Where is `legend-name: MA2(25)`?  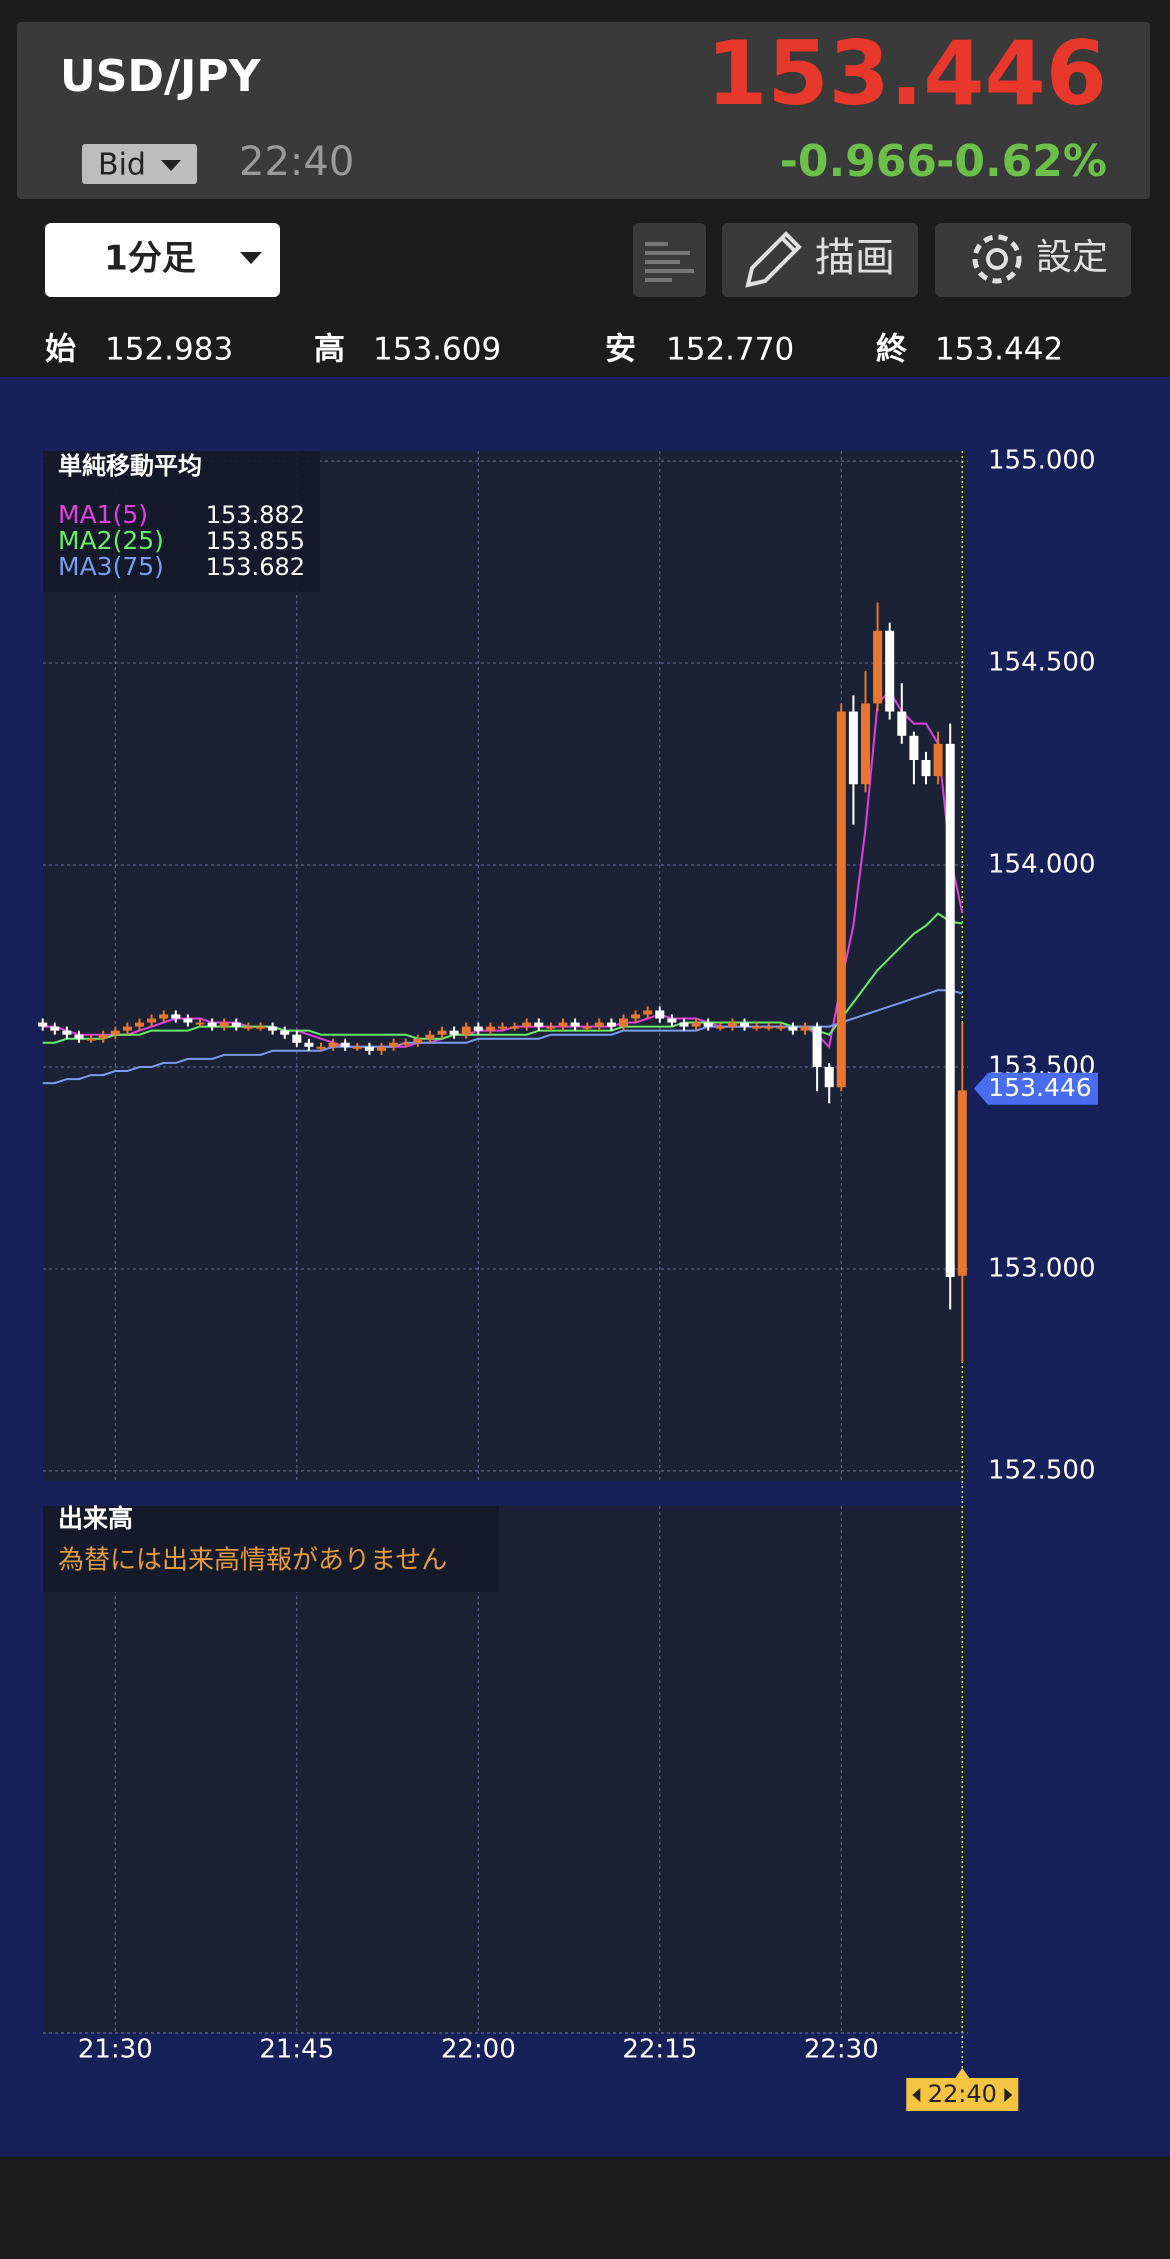
legend-name: MA2(25) is located at coordinates (111, 540).